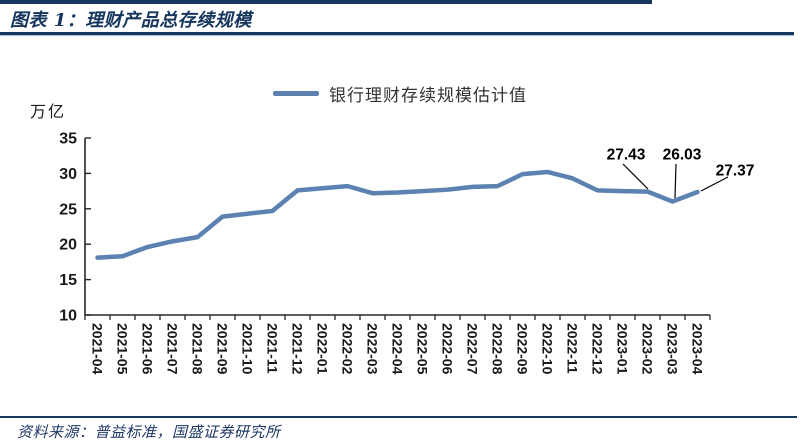 This screenshot has width=805, height=444. I want to click on annotation-label: 27.37, so click(735, 171).